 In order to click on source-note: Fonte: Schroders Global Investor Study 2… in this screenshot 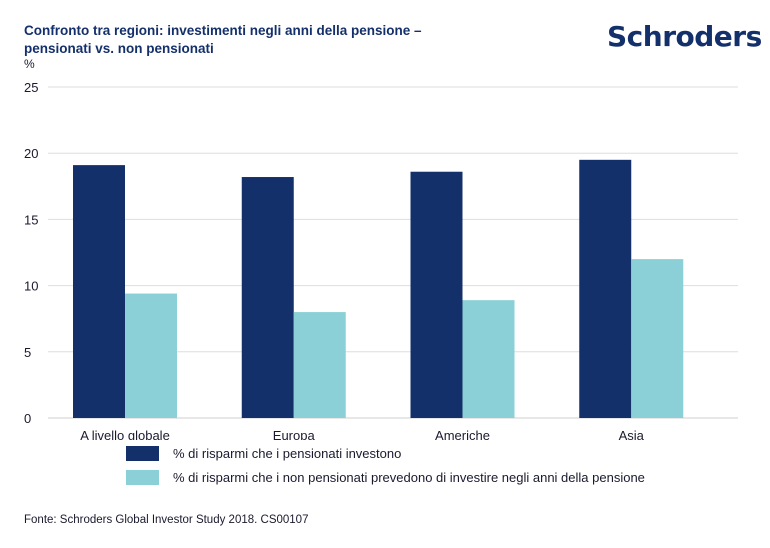, I will do `click(166, 520)`.